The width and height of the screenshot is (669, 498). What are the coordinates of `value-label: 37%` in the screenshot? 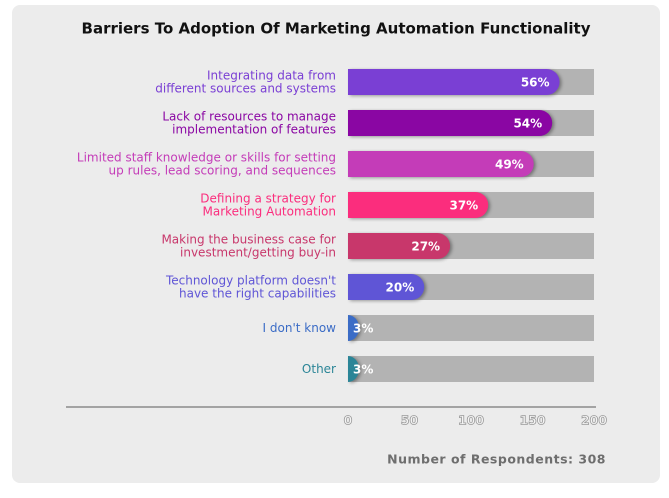 It's located at (463, 206).